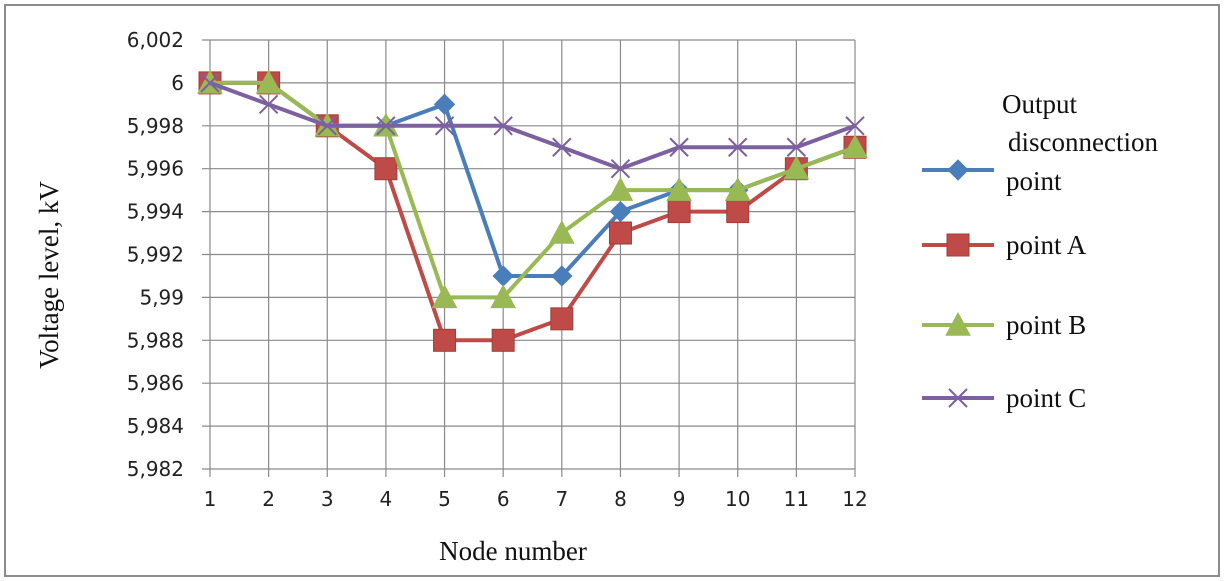 The image size is (1226, 581). What do you see at coordinates (1034, 181) in the screenshot?
I see `legend-label: point` at bounding box center [1034, 181].